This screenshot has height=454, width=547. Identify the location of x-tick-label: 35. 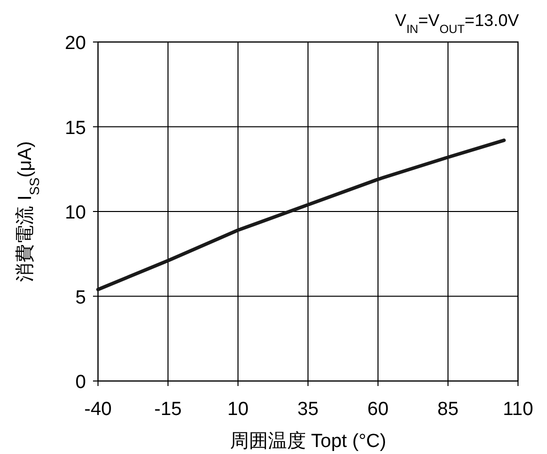
(308, 409).